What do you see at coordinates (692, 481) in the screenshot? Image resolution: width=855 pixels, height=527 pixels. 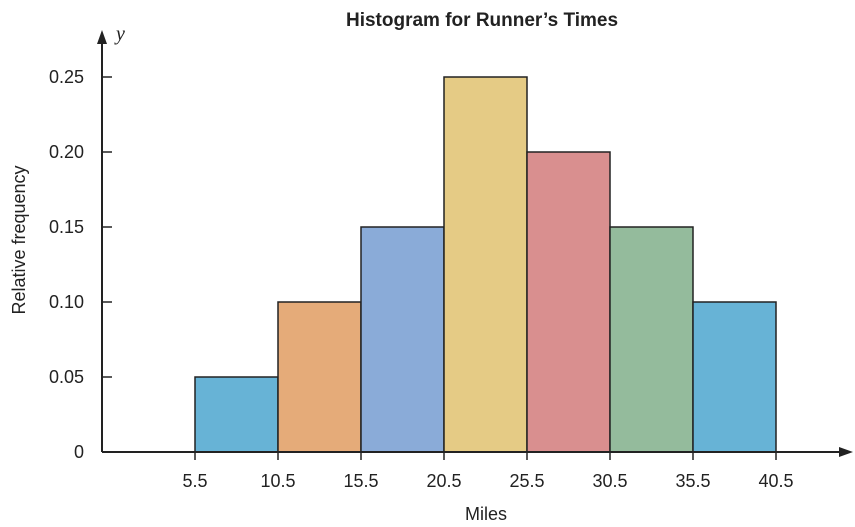 I see `x-tick-label: 35.5` at bounding box center [692, 481].